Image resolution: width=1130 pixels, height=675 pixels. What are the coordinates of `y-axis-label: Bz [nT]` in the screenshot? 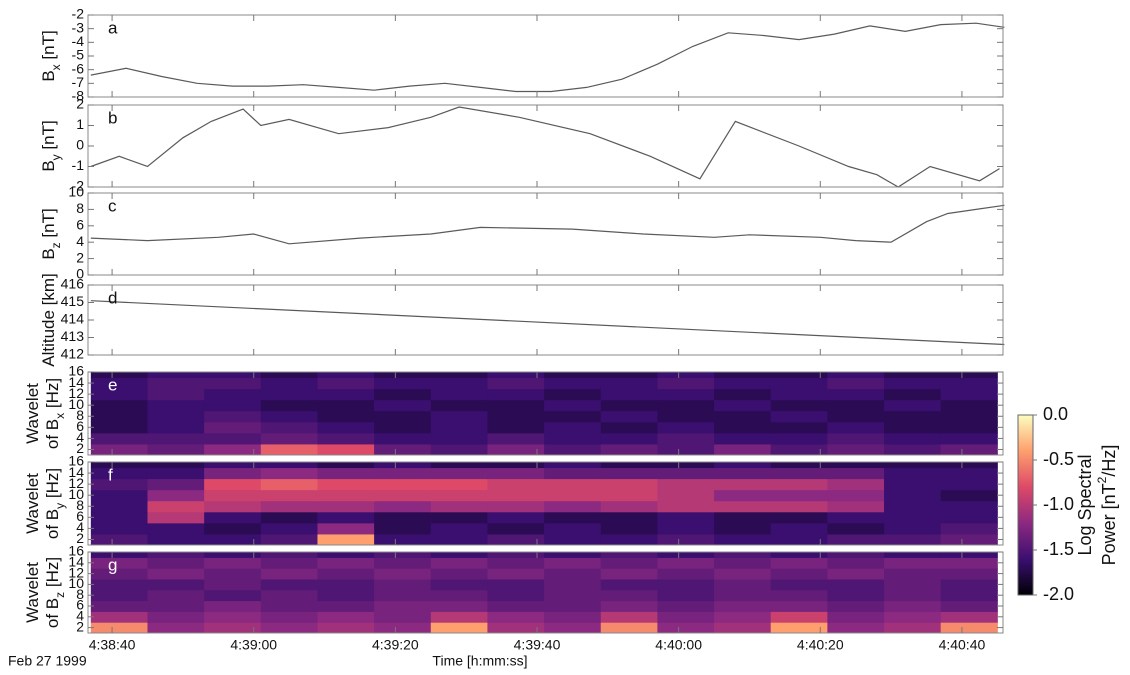 It's located at (51, 233).